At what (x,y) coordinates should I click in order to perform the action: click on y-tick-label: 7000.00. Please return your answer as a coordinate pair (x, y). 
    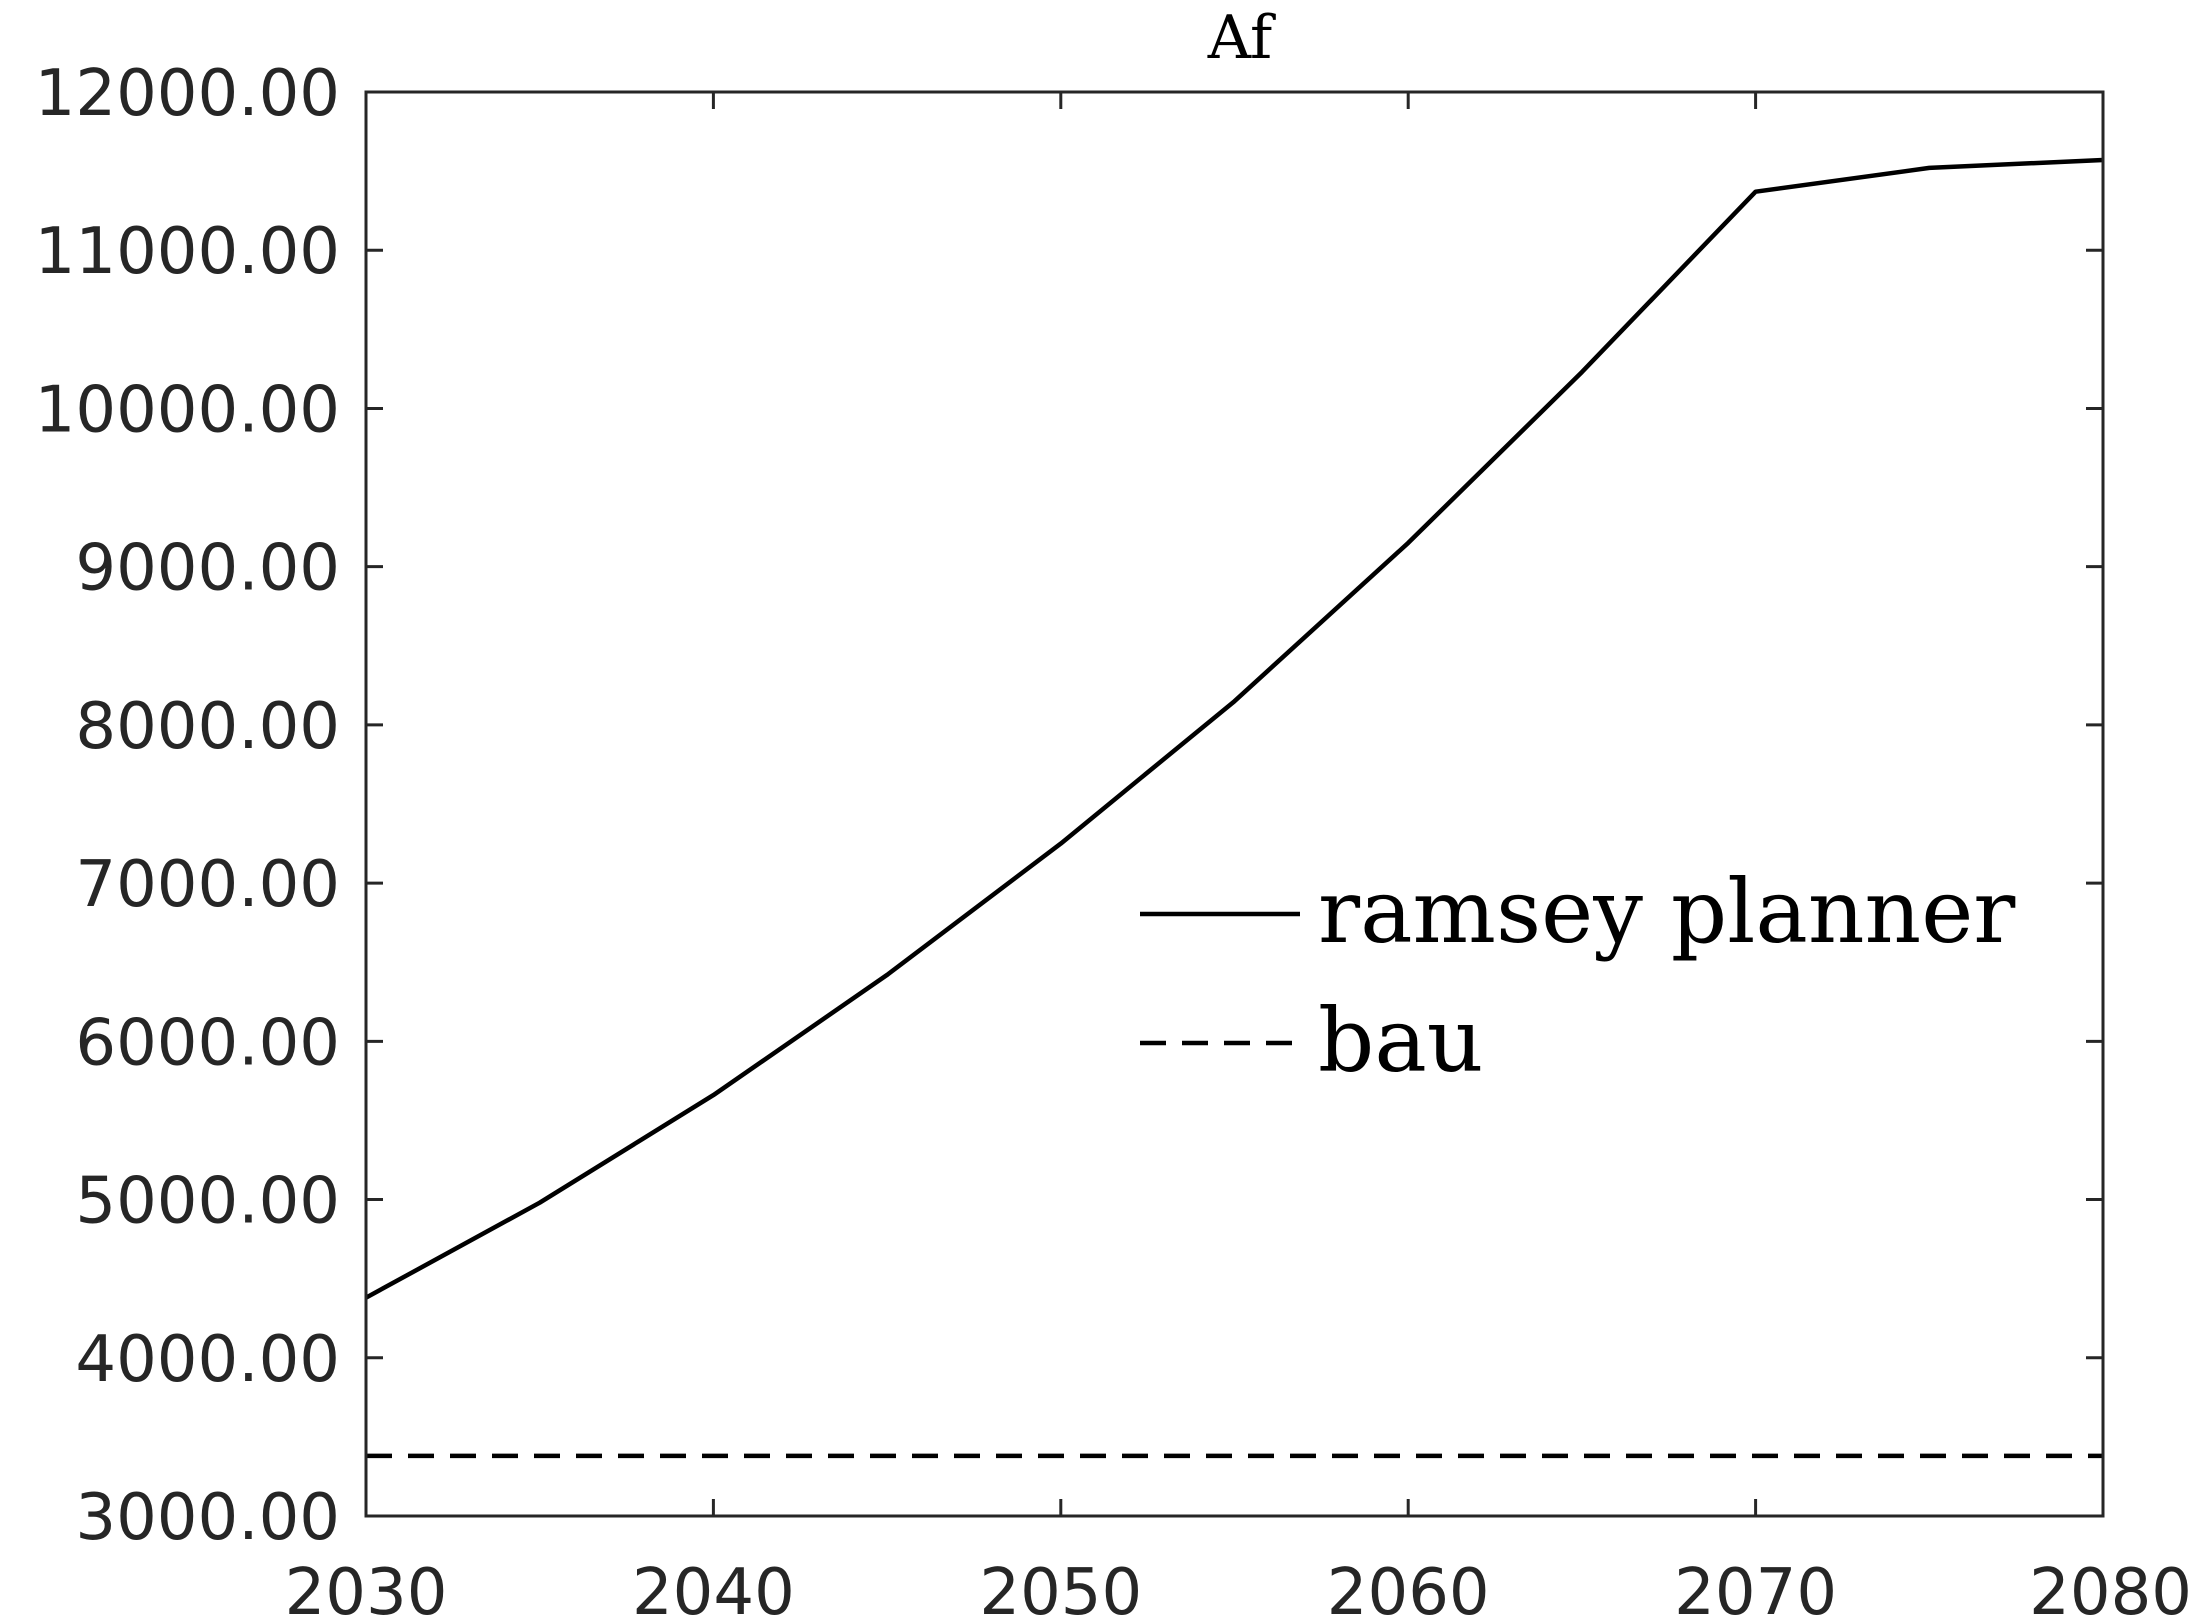
    Looking at the image, I should click on (207, 885).